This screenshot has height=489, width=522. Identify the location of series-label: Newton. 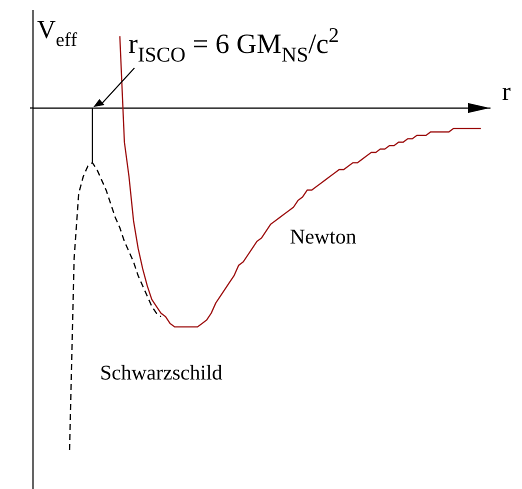
(323, 236).